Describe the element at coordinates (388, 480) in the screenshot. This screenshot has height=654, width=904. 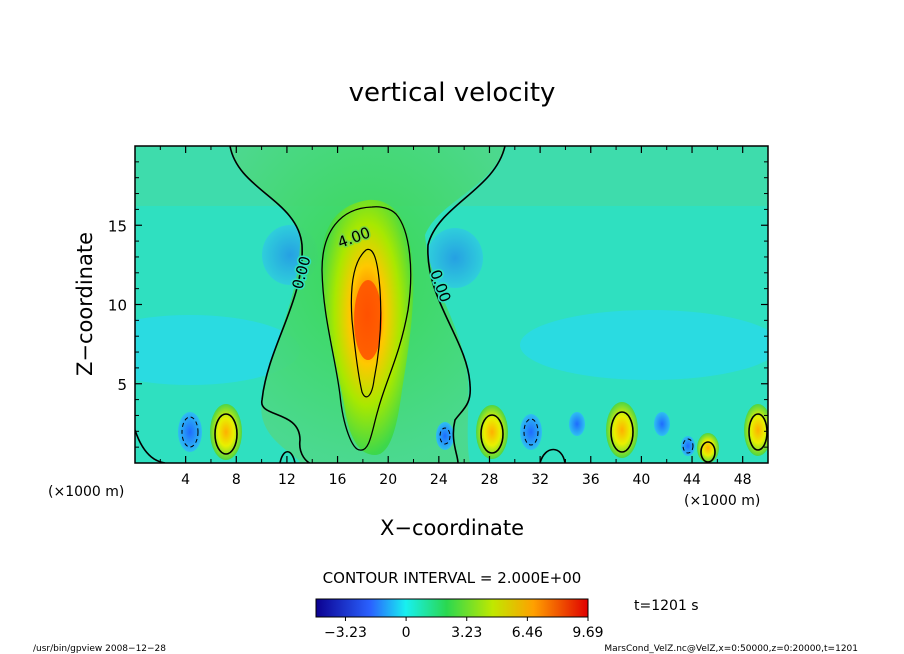
I see `x-tick-label: 20` at that location.